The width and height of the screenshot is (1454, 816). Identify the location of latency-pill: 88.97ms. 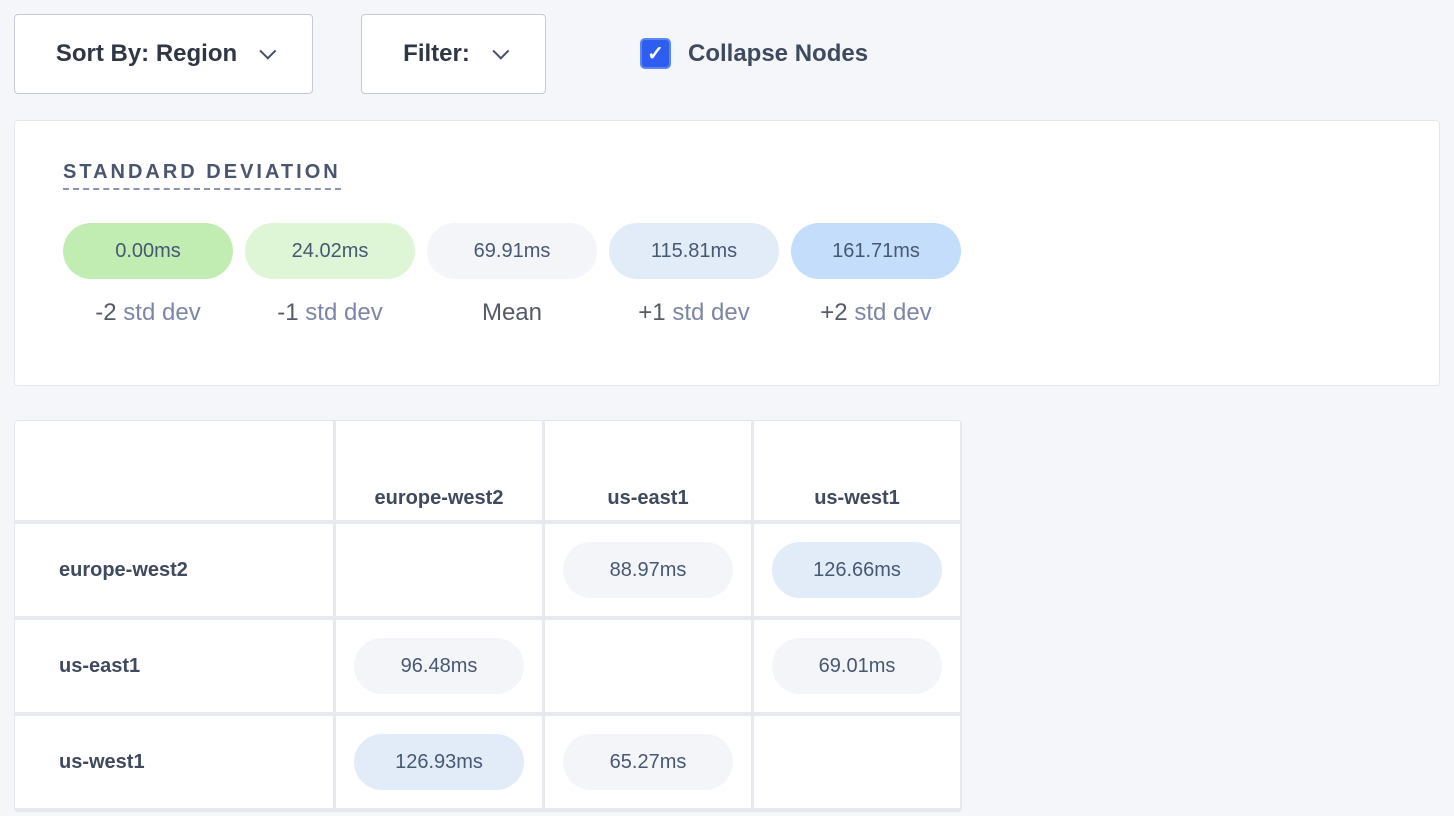
(648, 570).